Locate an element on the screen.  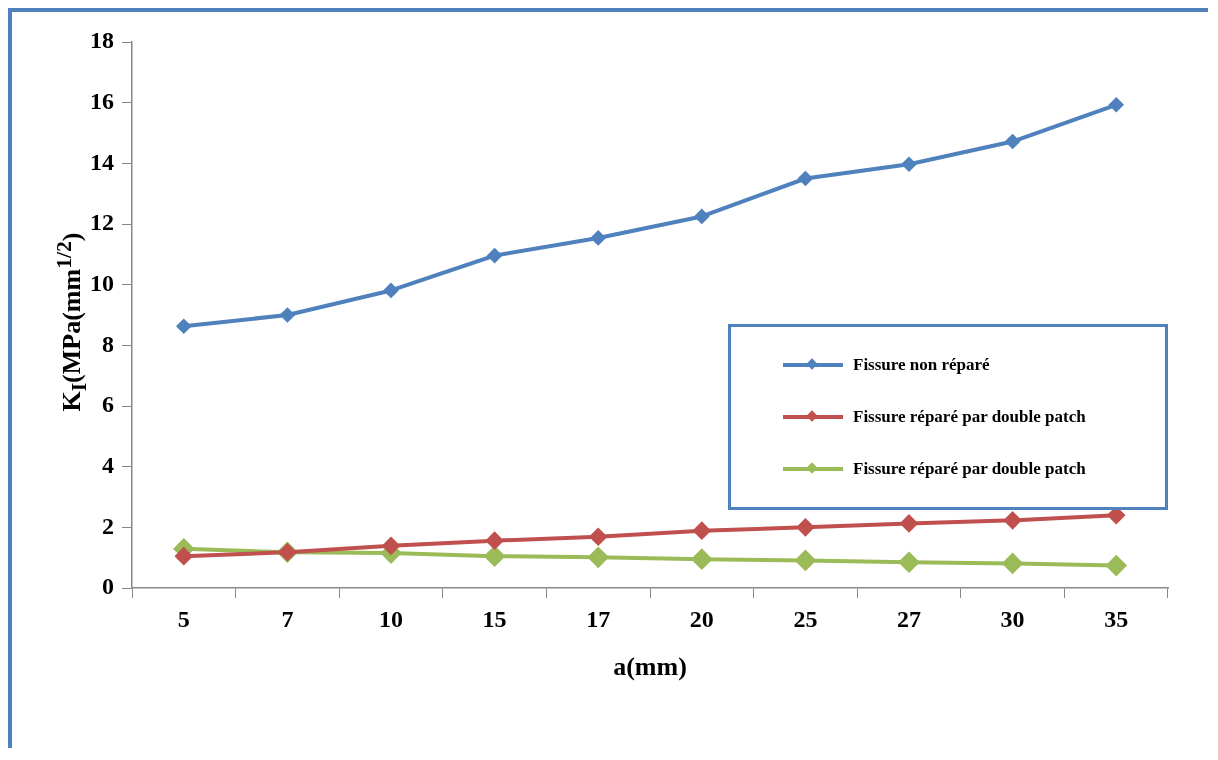
x-tick-label: 10 is located at coordinates (391, 618).